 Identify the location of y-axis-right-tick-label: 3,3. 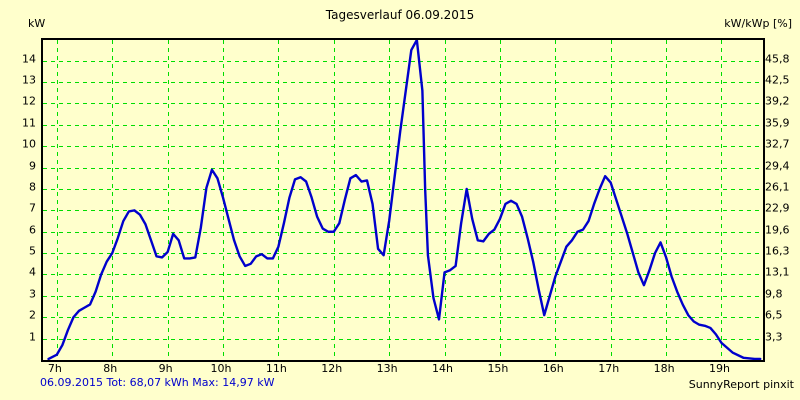
(774, 337).